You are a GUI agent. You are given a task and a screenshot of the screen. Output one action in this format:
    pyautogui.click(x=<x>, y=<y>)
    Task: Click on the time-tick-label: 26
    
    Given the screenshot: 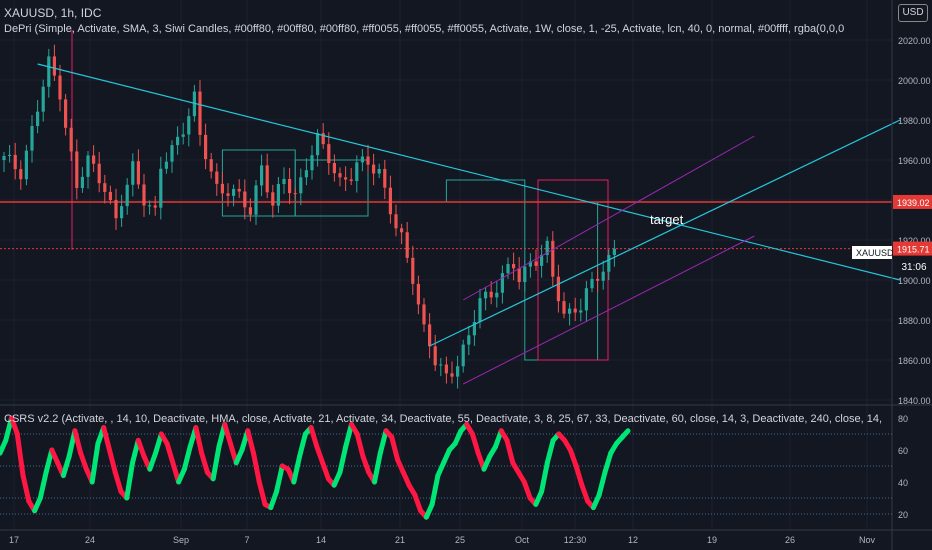 What is the action you would take?
    pyautogui.click(x=790, y=540)
    